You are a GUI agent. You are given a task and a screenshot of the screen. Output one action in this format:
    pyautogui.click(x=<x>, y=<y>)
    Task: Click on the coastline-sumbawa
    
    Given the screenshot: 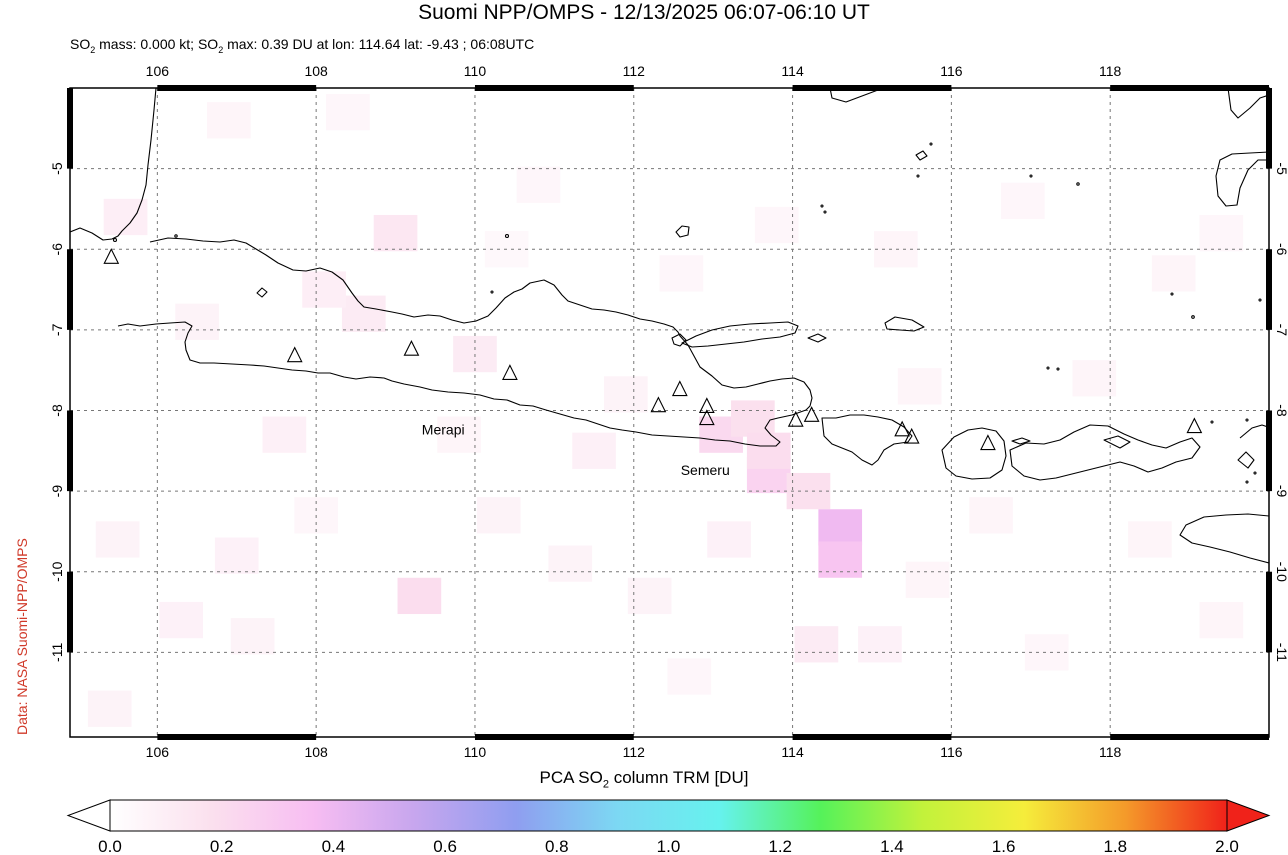 What is the action you would take?
    pyautogui.click(x=1105, y=452)
    